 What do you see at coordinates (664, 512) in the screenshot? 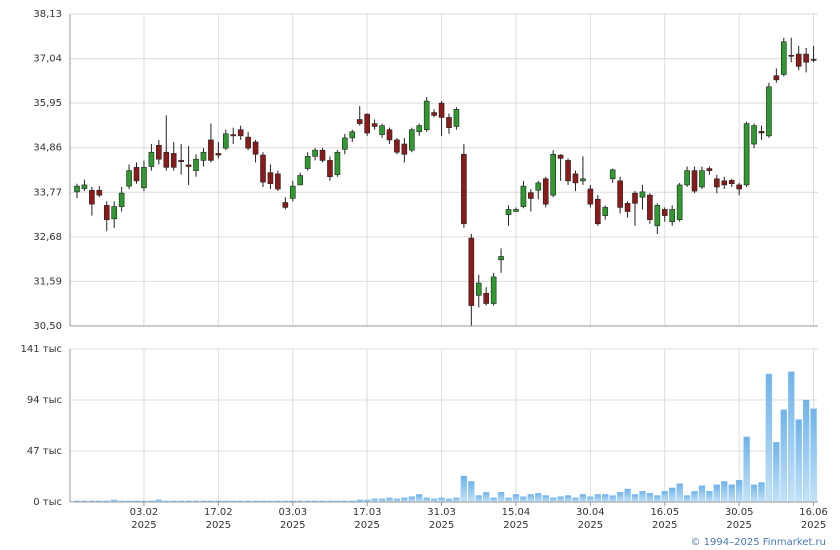
I see `x-tick-label: 16.05` at bounding box center [664, 512].